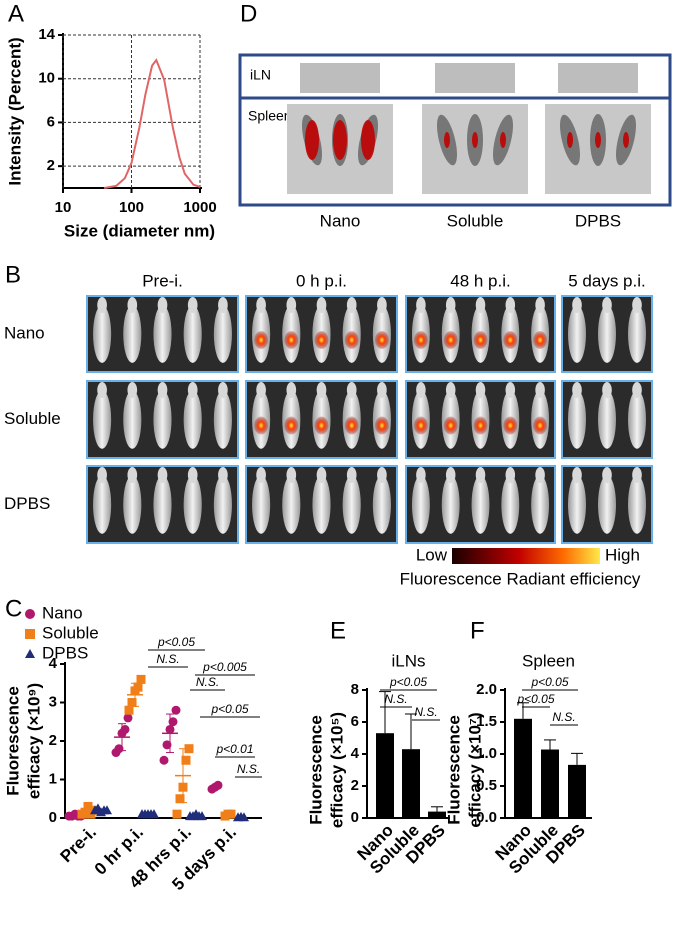 This screenshot has width=677, height=928. I want to click on x-tick-label: 100, so click(131, 207).